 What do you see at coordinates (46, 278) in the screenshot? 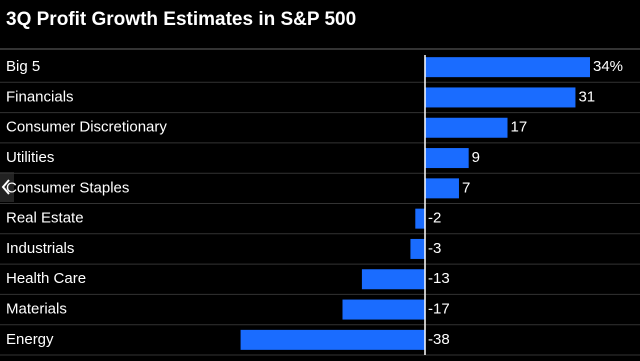
I see `category-label: Health Care` at bounding box center [46, 278].